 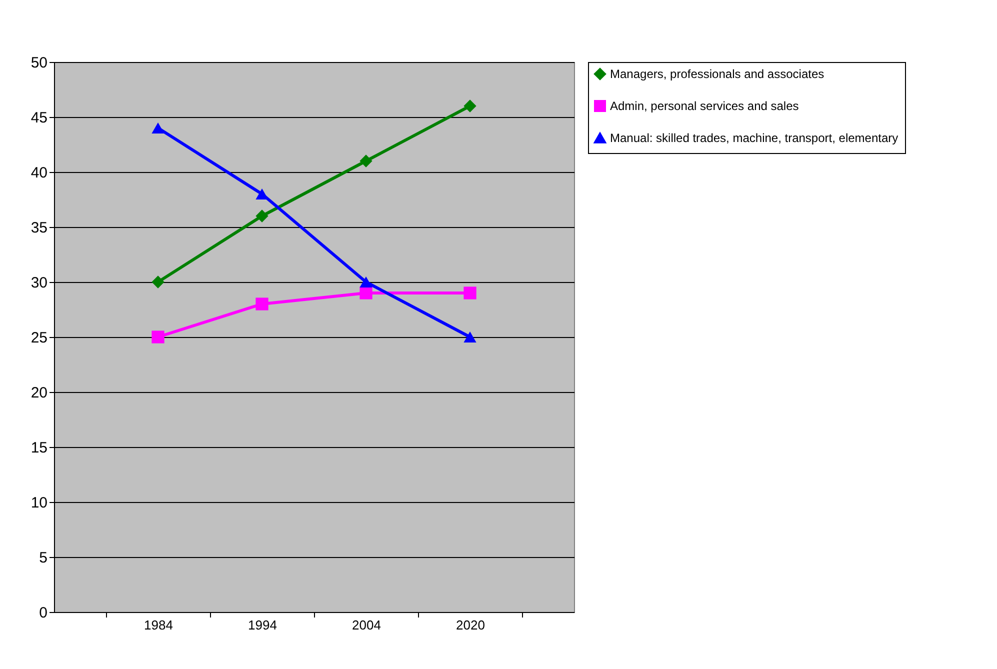 What do you see at coordinates (262, 625) in the screenshot?
I see `x-tick-label: 1994` at bounding box center [262, 625].